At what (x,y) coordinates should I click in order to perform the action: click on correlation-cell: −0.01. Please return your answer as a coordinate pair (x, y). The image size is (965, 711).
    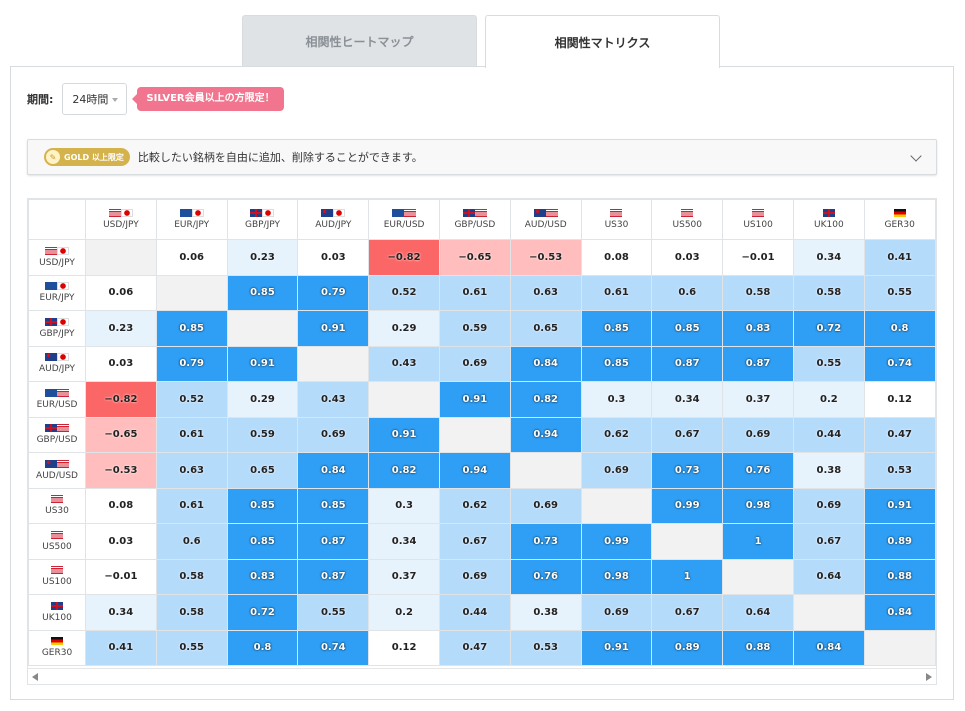
    Looking at the image, I should click on (758, 257).